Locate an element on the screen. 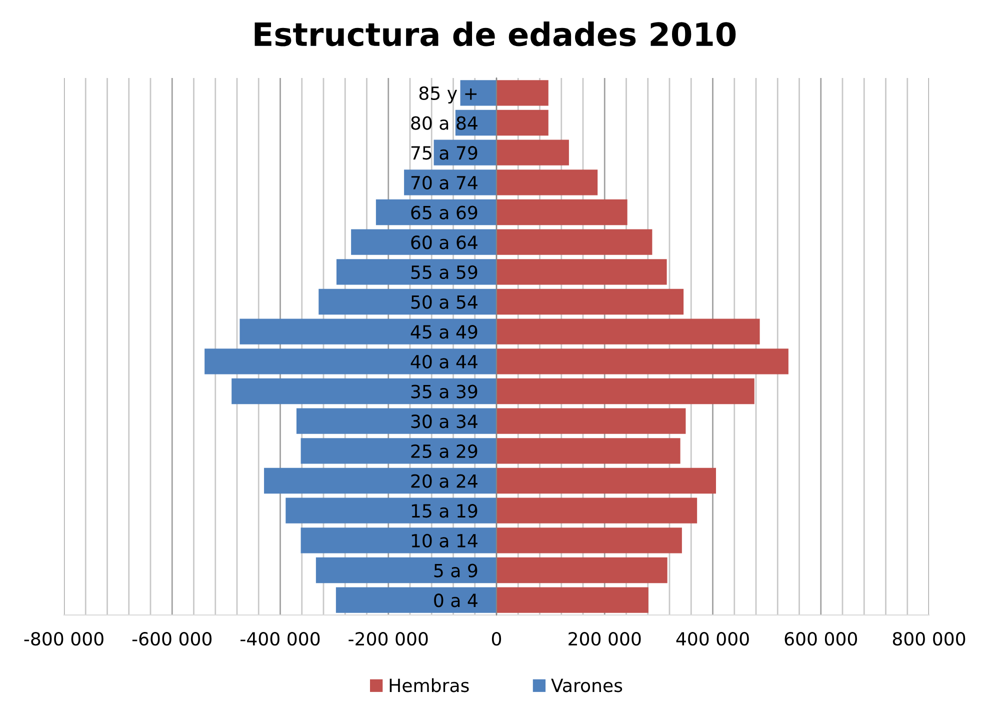  x-tick-label: -800 000 is located at coordinates (64, 639).